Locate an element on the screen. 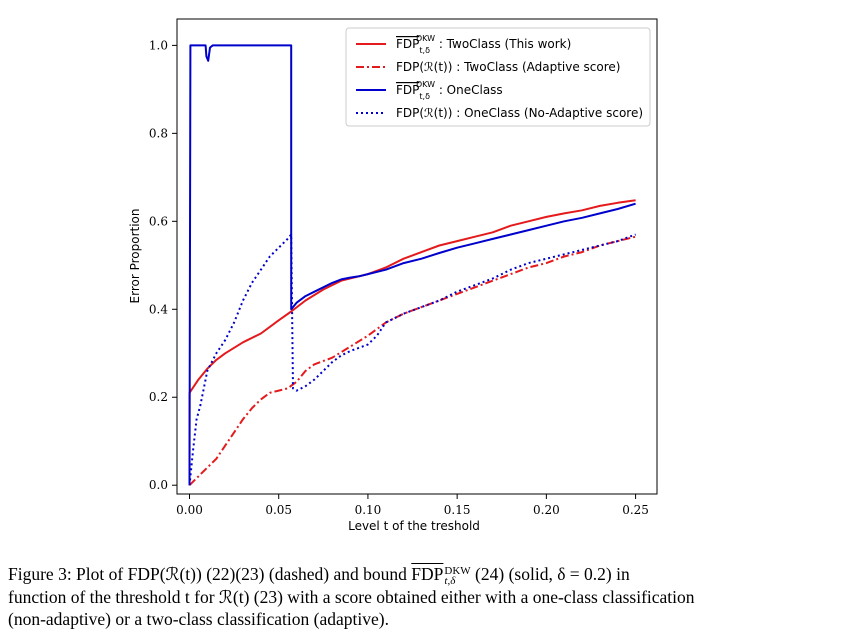 This screenshot has height=643, width=852. x-axis-title: Level t of the treshold is located at coordinates (414, 526).